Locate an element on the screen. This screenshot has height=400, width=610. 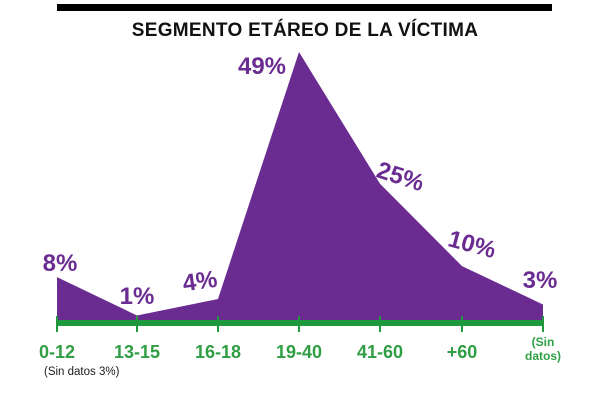
x-tick-label-7-line-2: datos) is located at coordinates (543, 356).